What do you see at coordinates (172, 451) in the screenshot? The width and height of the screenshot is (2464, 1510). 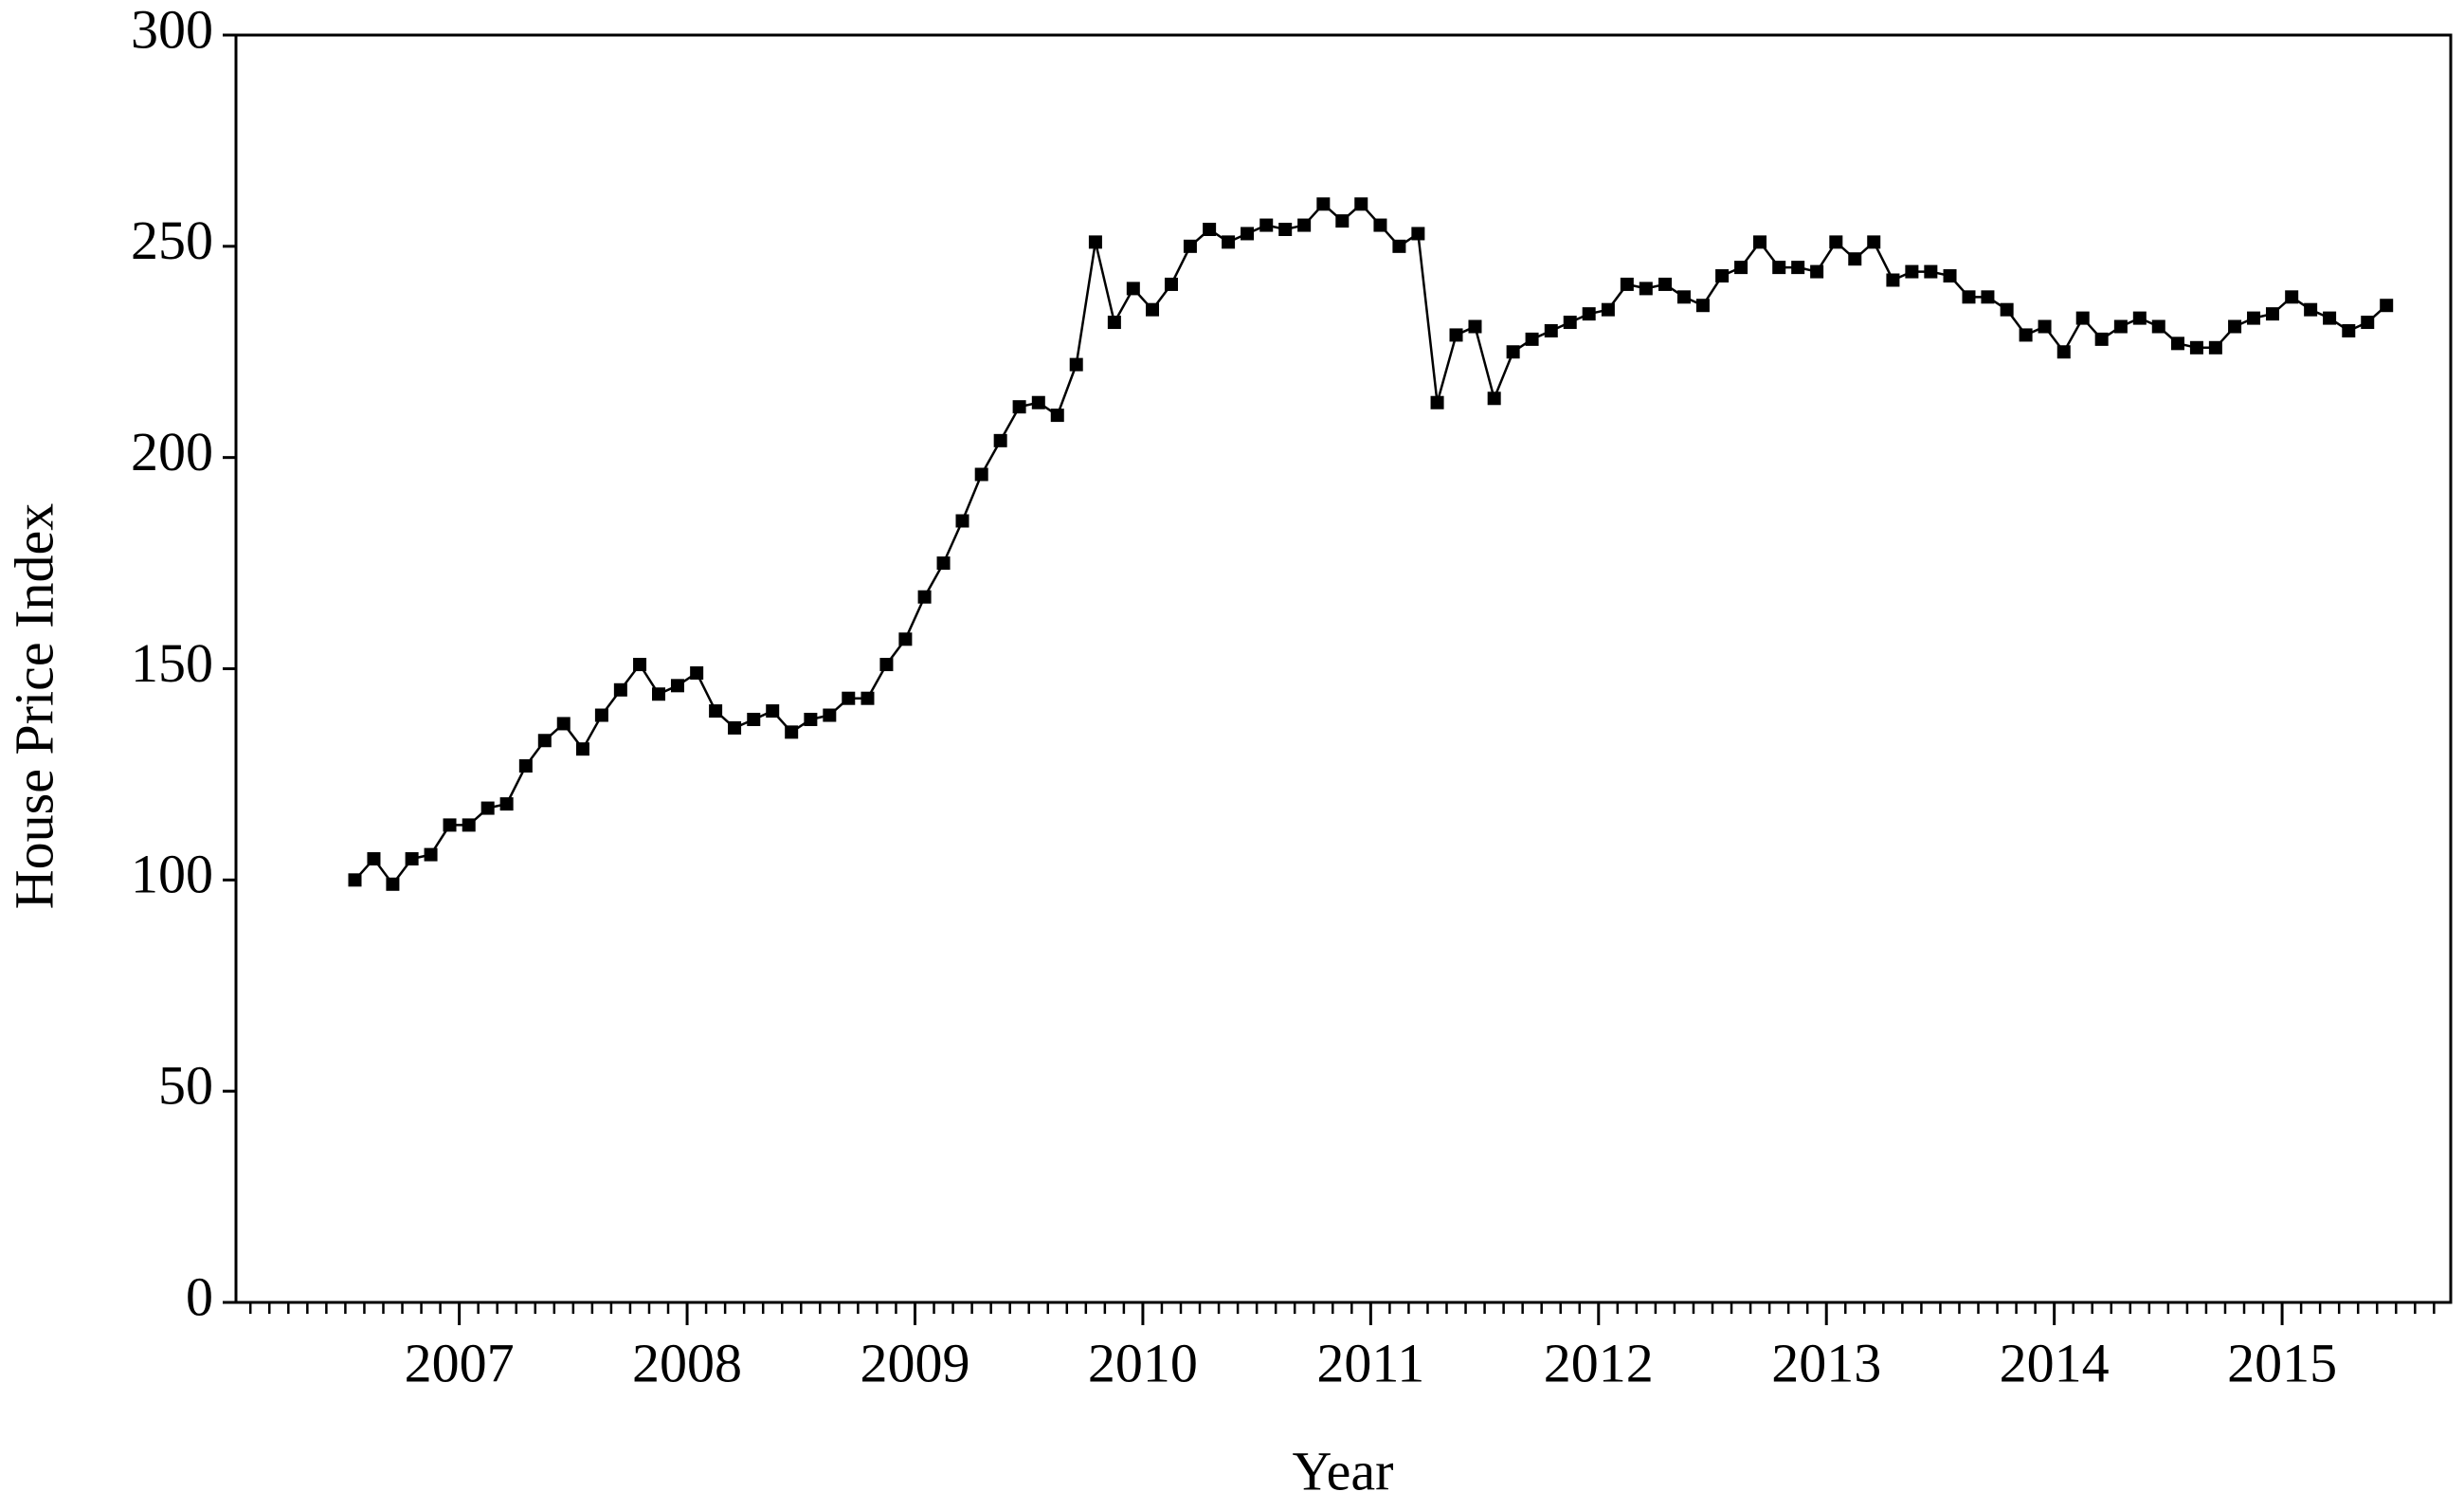 I see `y-tick-label: 200` at bounding box center [172, 451].